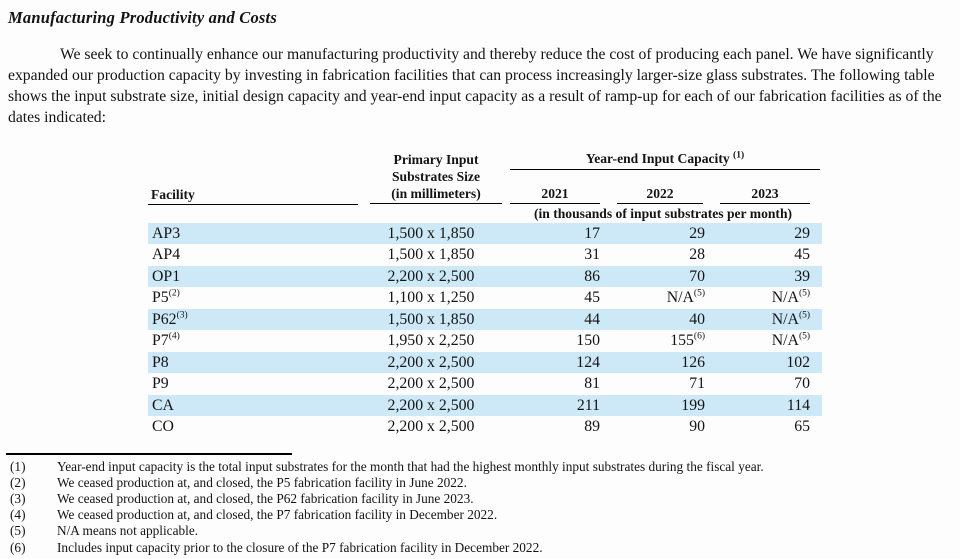 The image size is (960, 559). I want to click on capacity-2023-cell: 114, so click(765, 405).